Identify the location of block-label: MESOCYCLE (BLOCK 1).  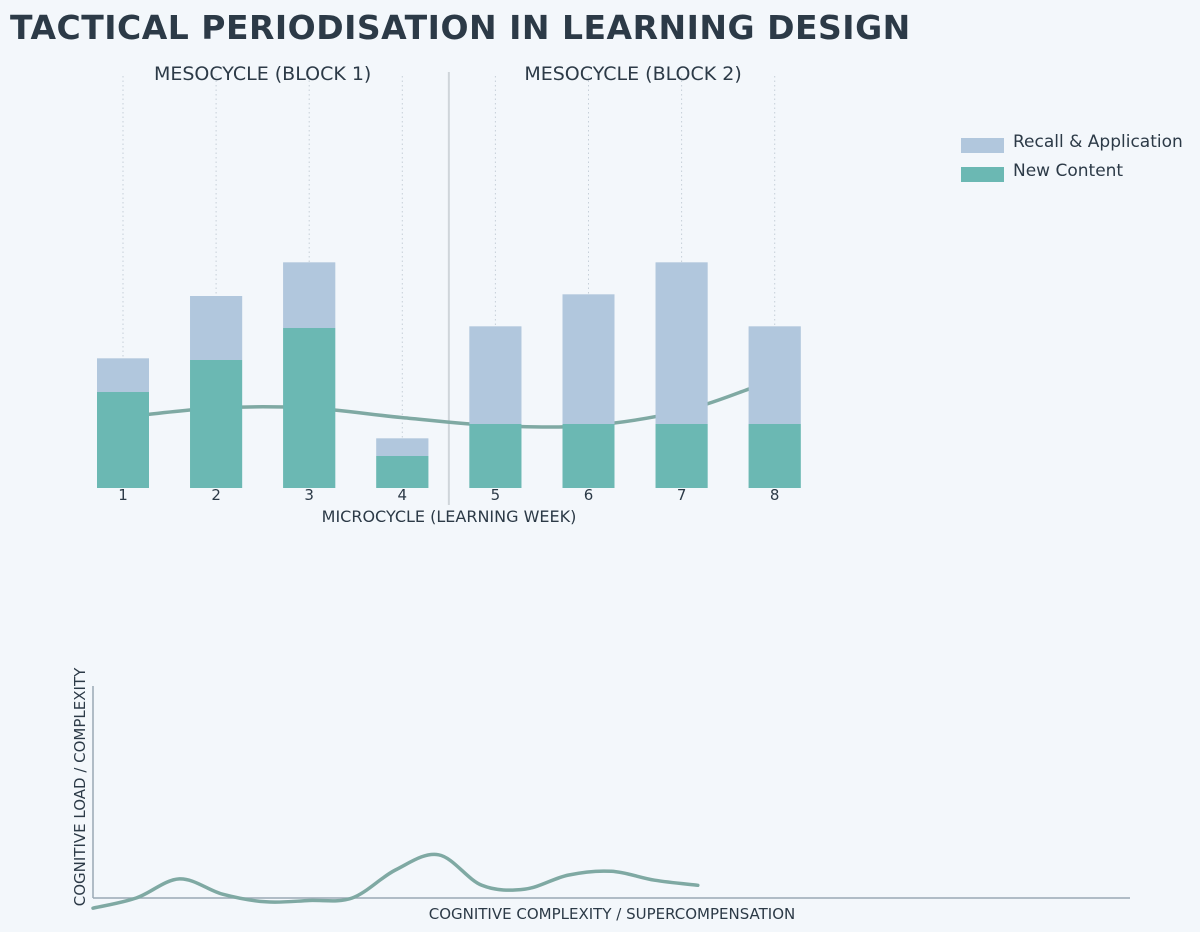
(262, 74).